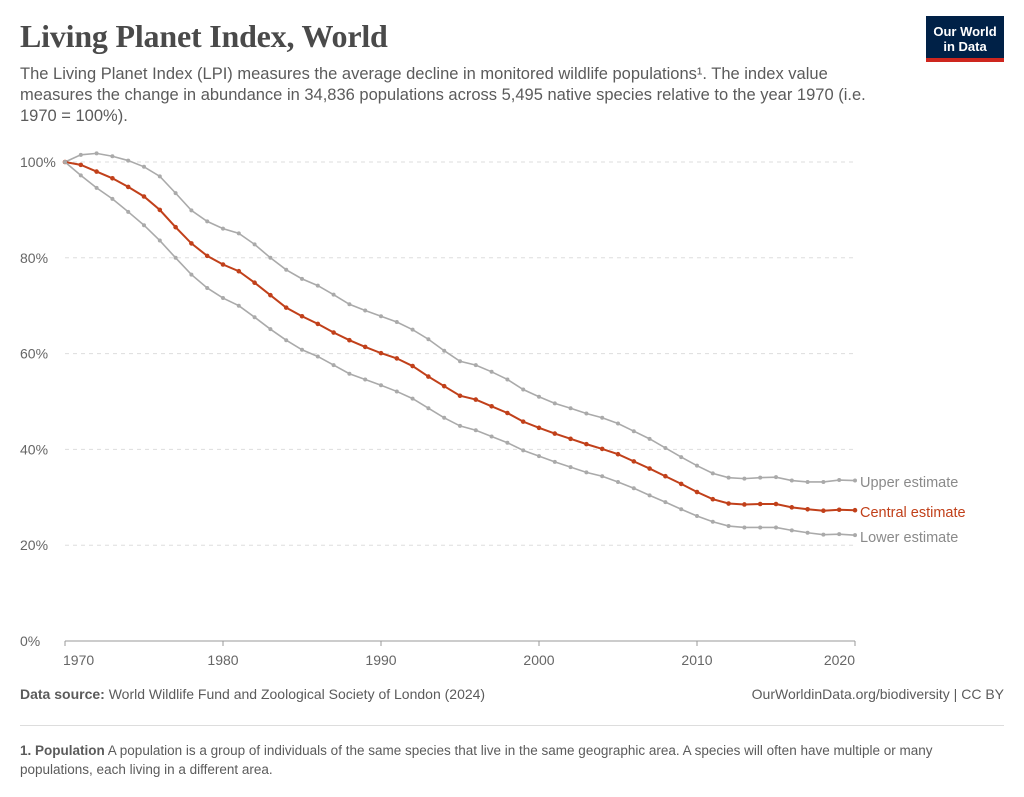 The width and height of the screenshot is (1024, 797). I want to click on y-tick-label: 0%, so click(30, 641).